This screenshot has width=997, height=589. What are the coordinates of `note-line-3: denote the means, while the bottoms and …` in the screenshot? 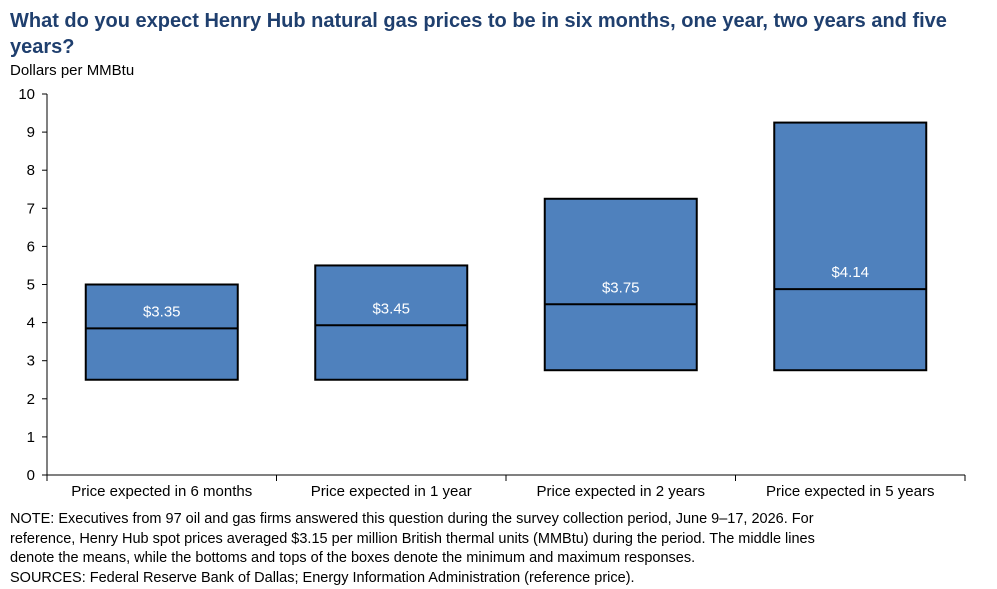 It's located at (353, 558).